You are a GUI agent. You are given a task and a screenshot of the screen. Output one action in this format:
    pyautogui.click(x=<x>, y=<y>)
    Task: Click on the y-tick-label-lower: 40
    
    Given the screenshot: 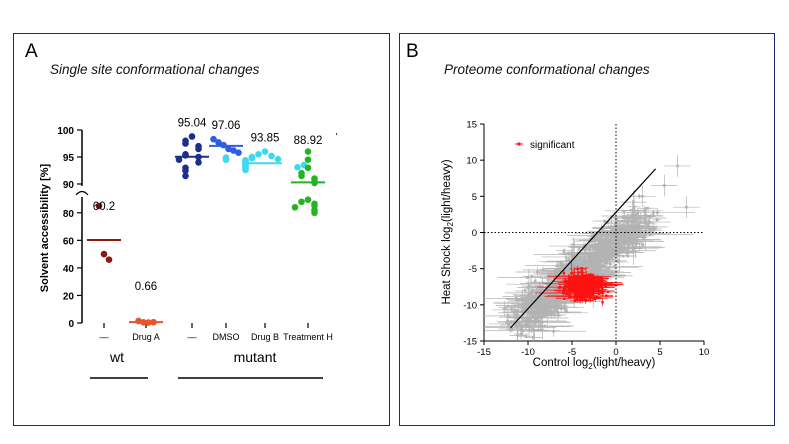 What is the action you would take?
    pyautogui.click(x=69, y=269)
    